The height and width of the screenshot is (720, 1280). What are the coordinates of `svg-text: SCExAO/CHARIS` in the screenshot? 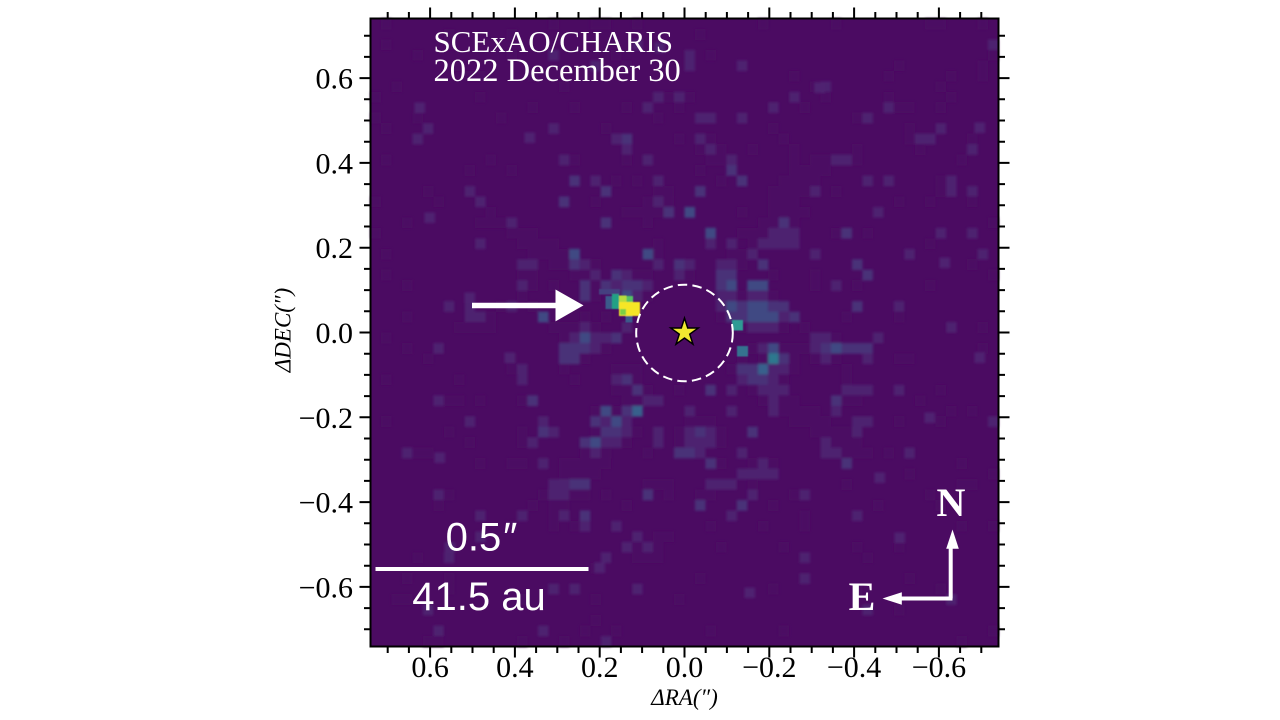 It's located at (553, 41).